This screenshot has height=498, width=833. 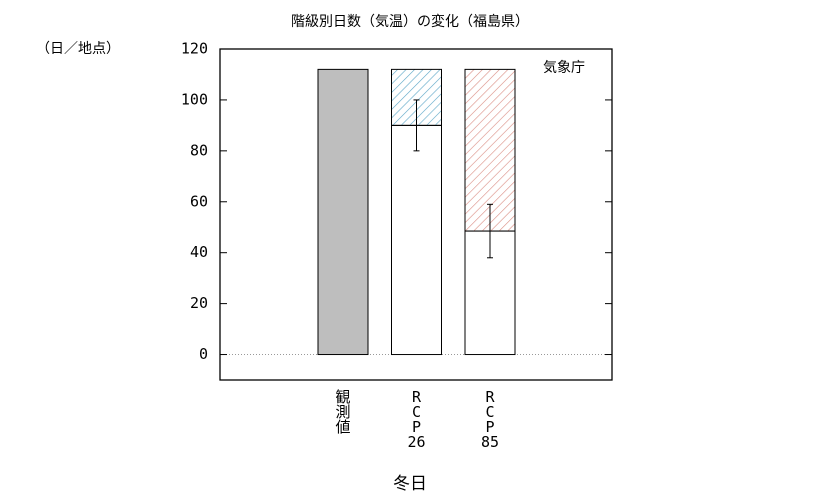 What do you see at coordinates (199, 150) in the screenshot?
I see `y-tick-label: 80` at bounding box center [199, 150].